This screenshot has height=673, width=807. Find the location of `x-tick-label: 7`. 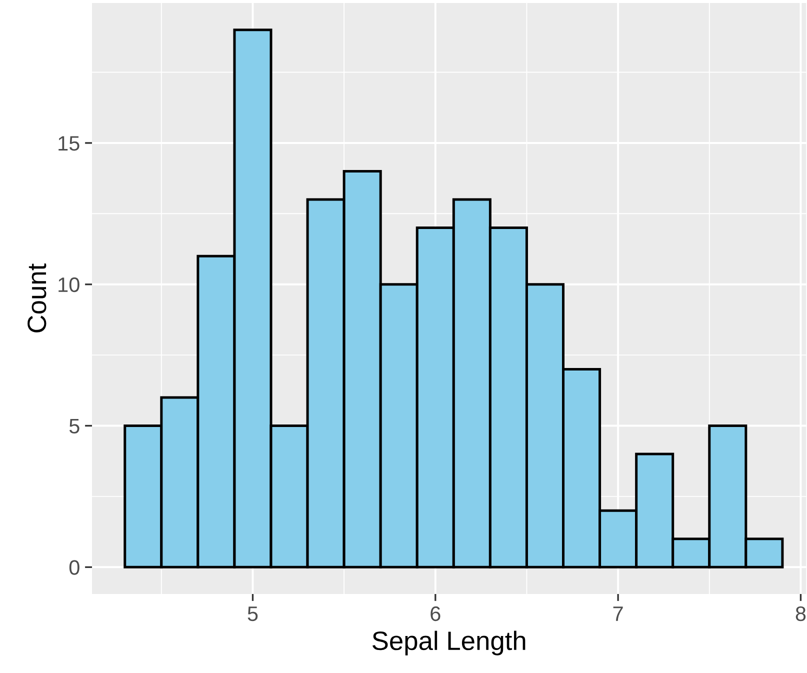

x-tick-label: 7 is located at coordinates (618, 613).